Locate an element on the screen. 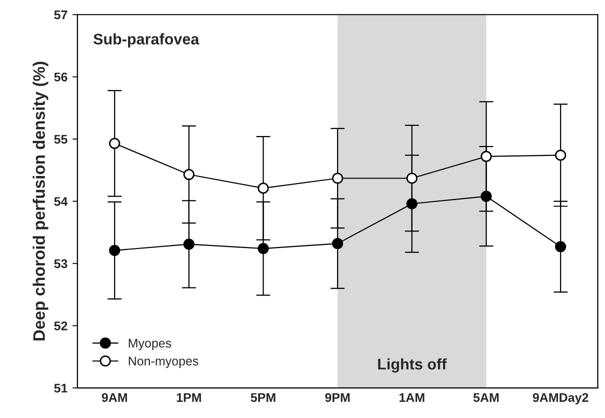 The width and height of the screenshot is (605, 418). x-tick-label: 1PM is located at coordinates (188, 397).